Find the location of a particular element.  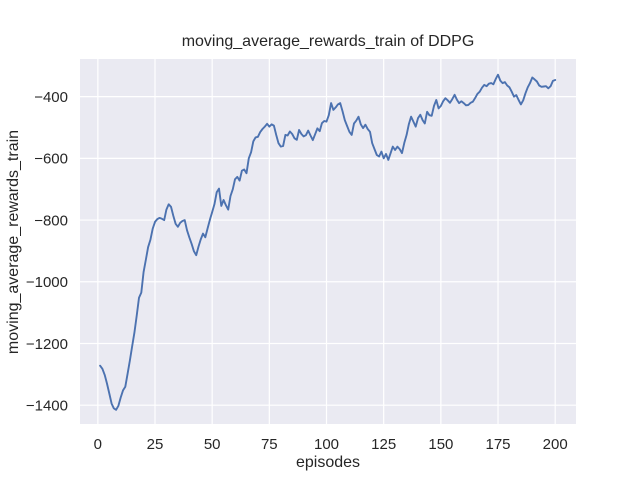

x-axis-label: episodes is located at coordinates (328, 462).